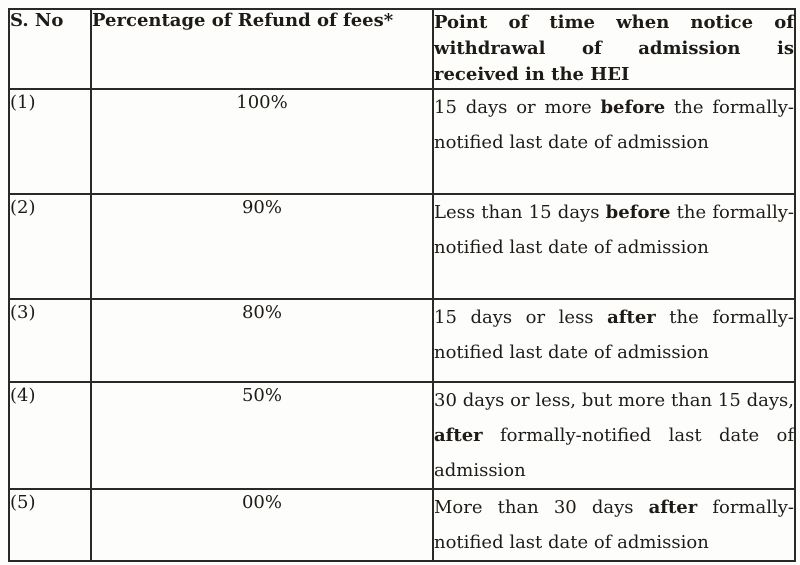 This screenshot has width=800, height=565. I want to click on cell-refund-percentage: 100%, so click(262, 141).